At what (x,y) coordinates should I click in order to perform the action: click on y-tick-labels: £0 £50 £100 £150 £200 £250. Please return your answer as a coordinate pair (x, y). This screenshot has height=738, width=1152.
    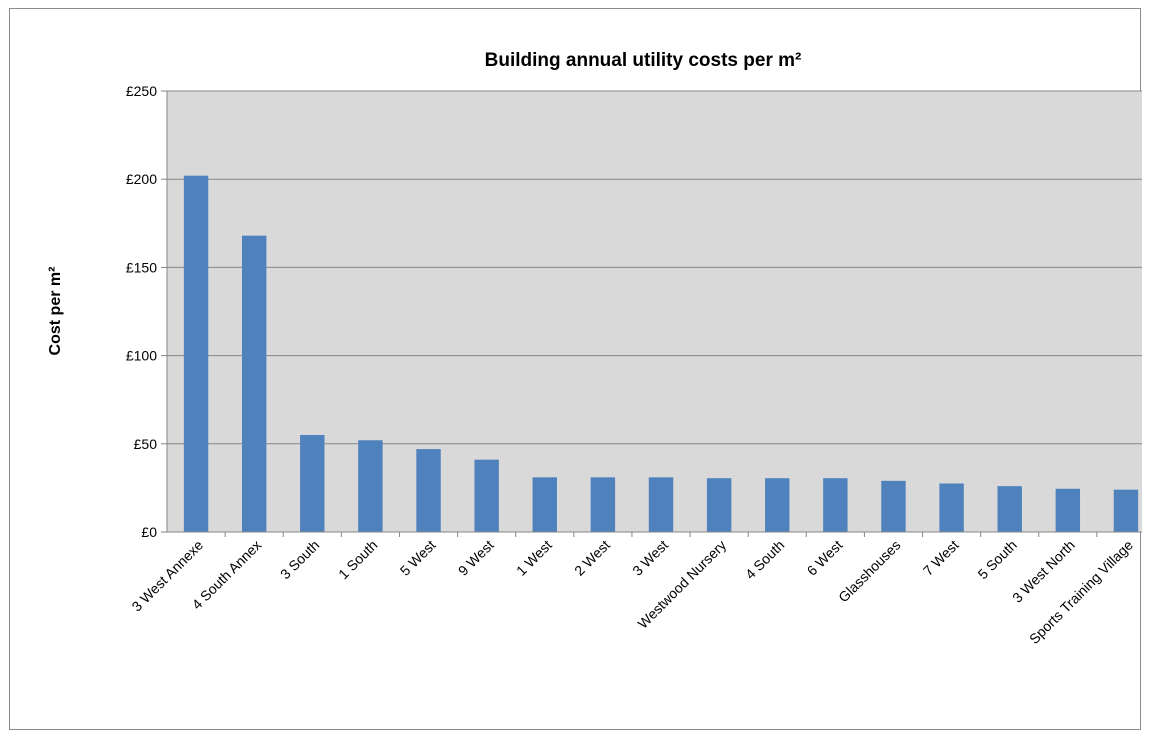
    Looking at the image, I should click on (146, 311).